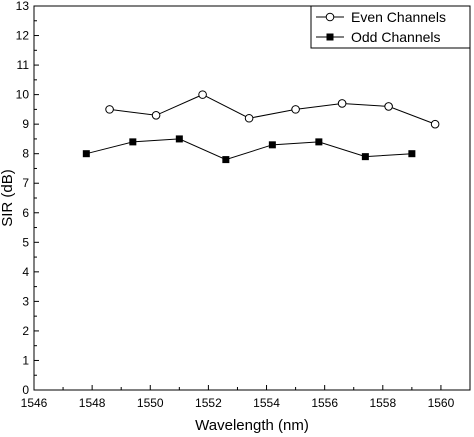 The image size is (474, 437). What do you see at coordinates (25, 390) in the screenshot?
I see `y-tick-label: 0` at bounding box center [25, 390].